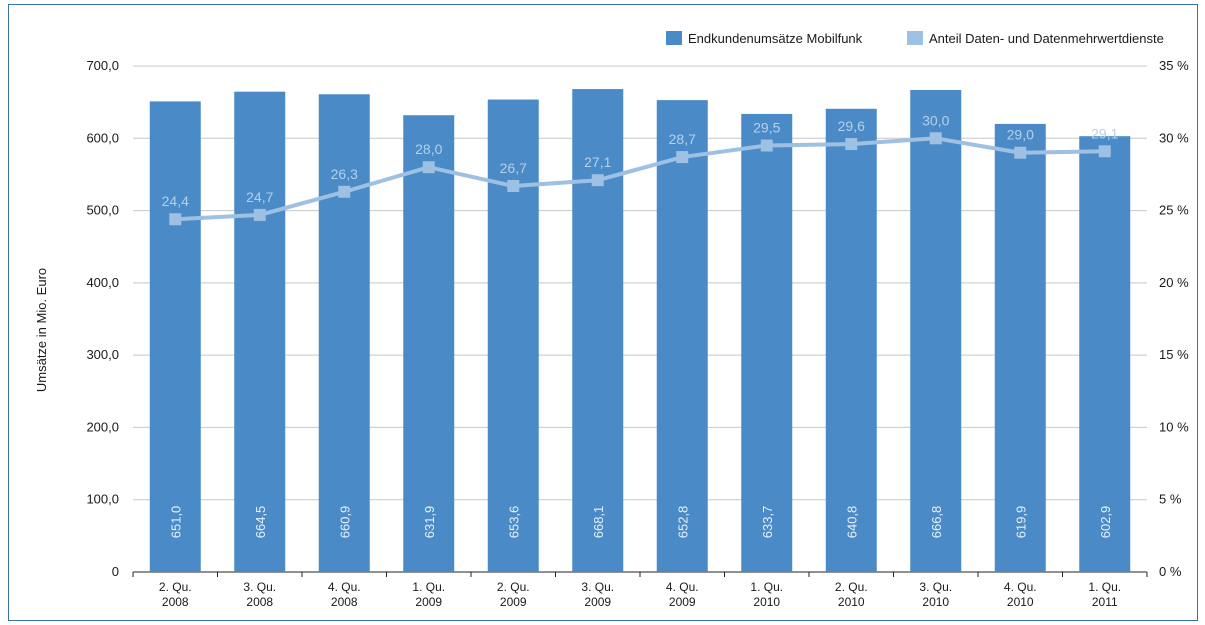 The image size is (1205, 625). I want to click on line-value-label: 28,7, so click(682, 139).